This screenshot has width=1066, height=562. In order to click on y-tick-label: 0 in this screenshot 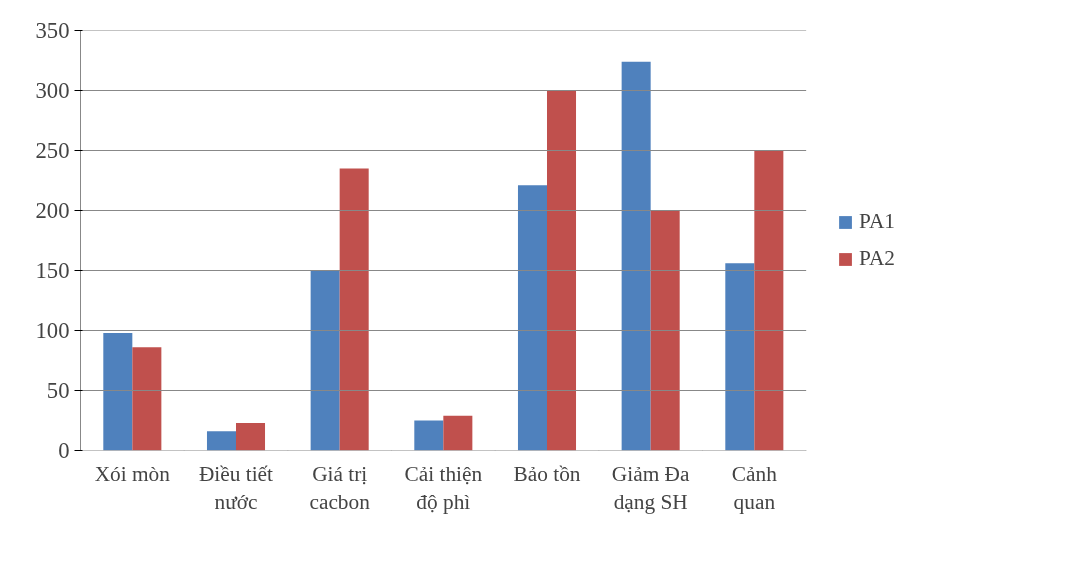, I will do `click(64, 450)`.